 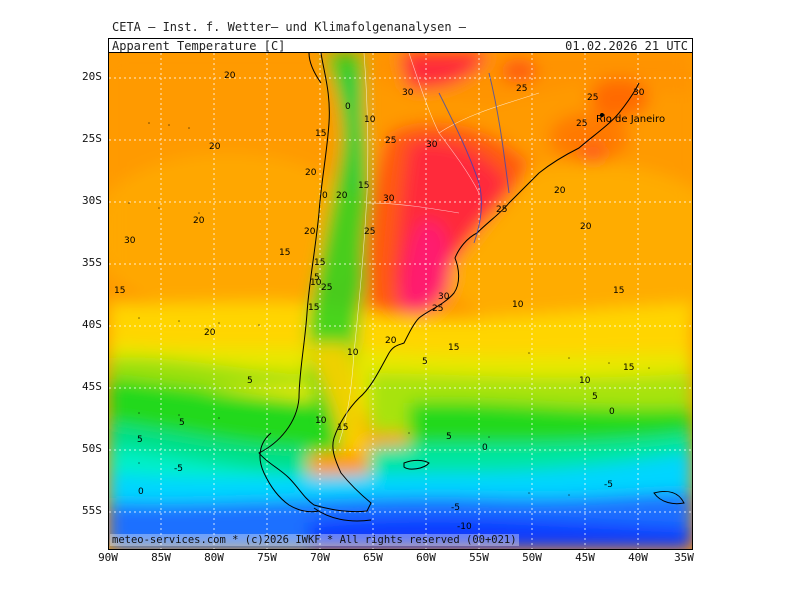 I want to click on lon-tick: 45W, so click(x=585, y=557).